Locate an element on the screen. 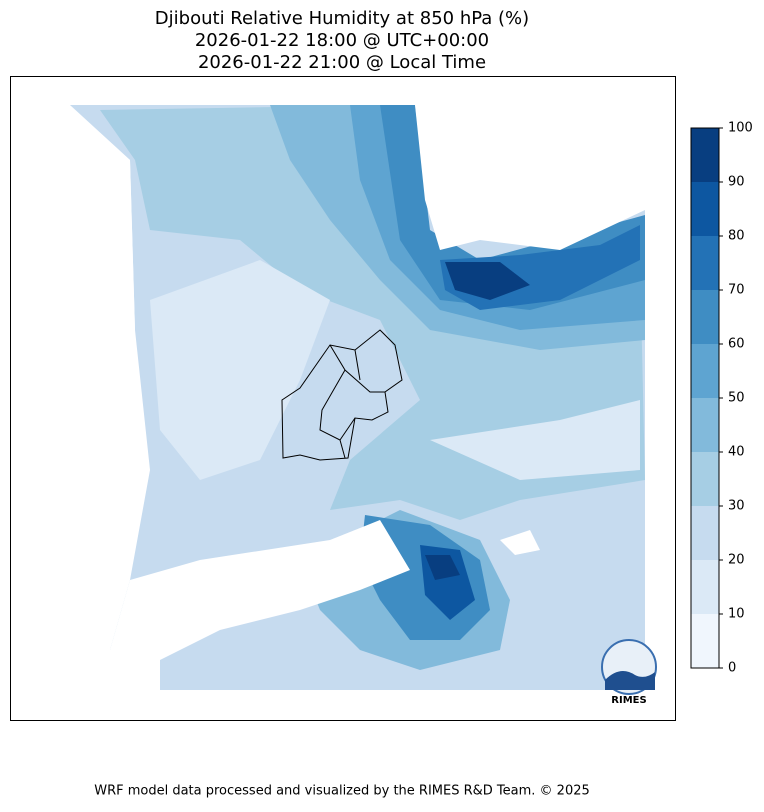 This screenshot has height=812, width=764. colorbar-tick-label: 40 is located at coordinates (736, 452).